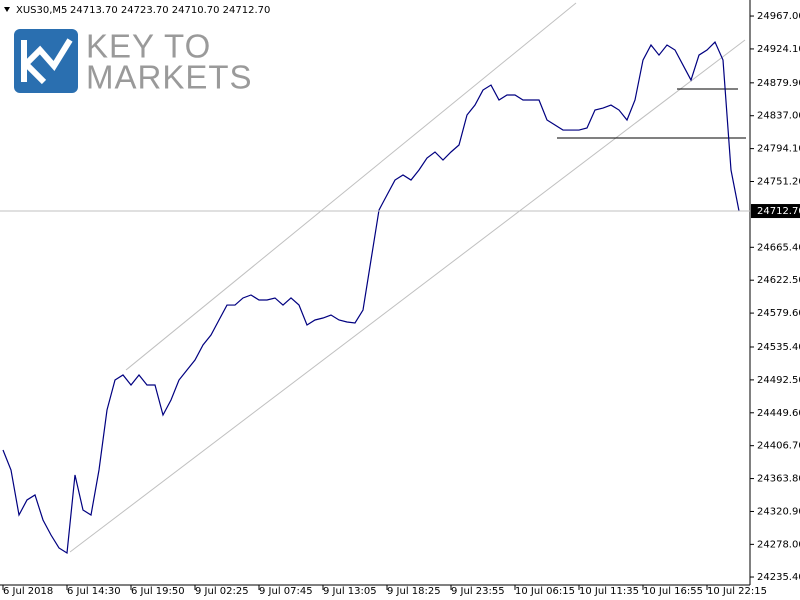 The image size is (800, 600). What do you see at coordinates (158, 591) in the screenshot?
I see `x-tick-label: 6 Jul 19:50` at bounding box center [158, 591].